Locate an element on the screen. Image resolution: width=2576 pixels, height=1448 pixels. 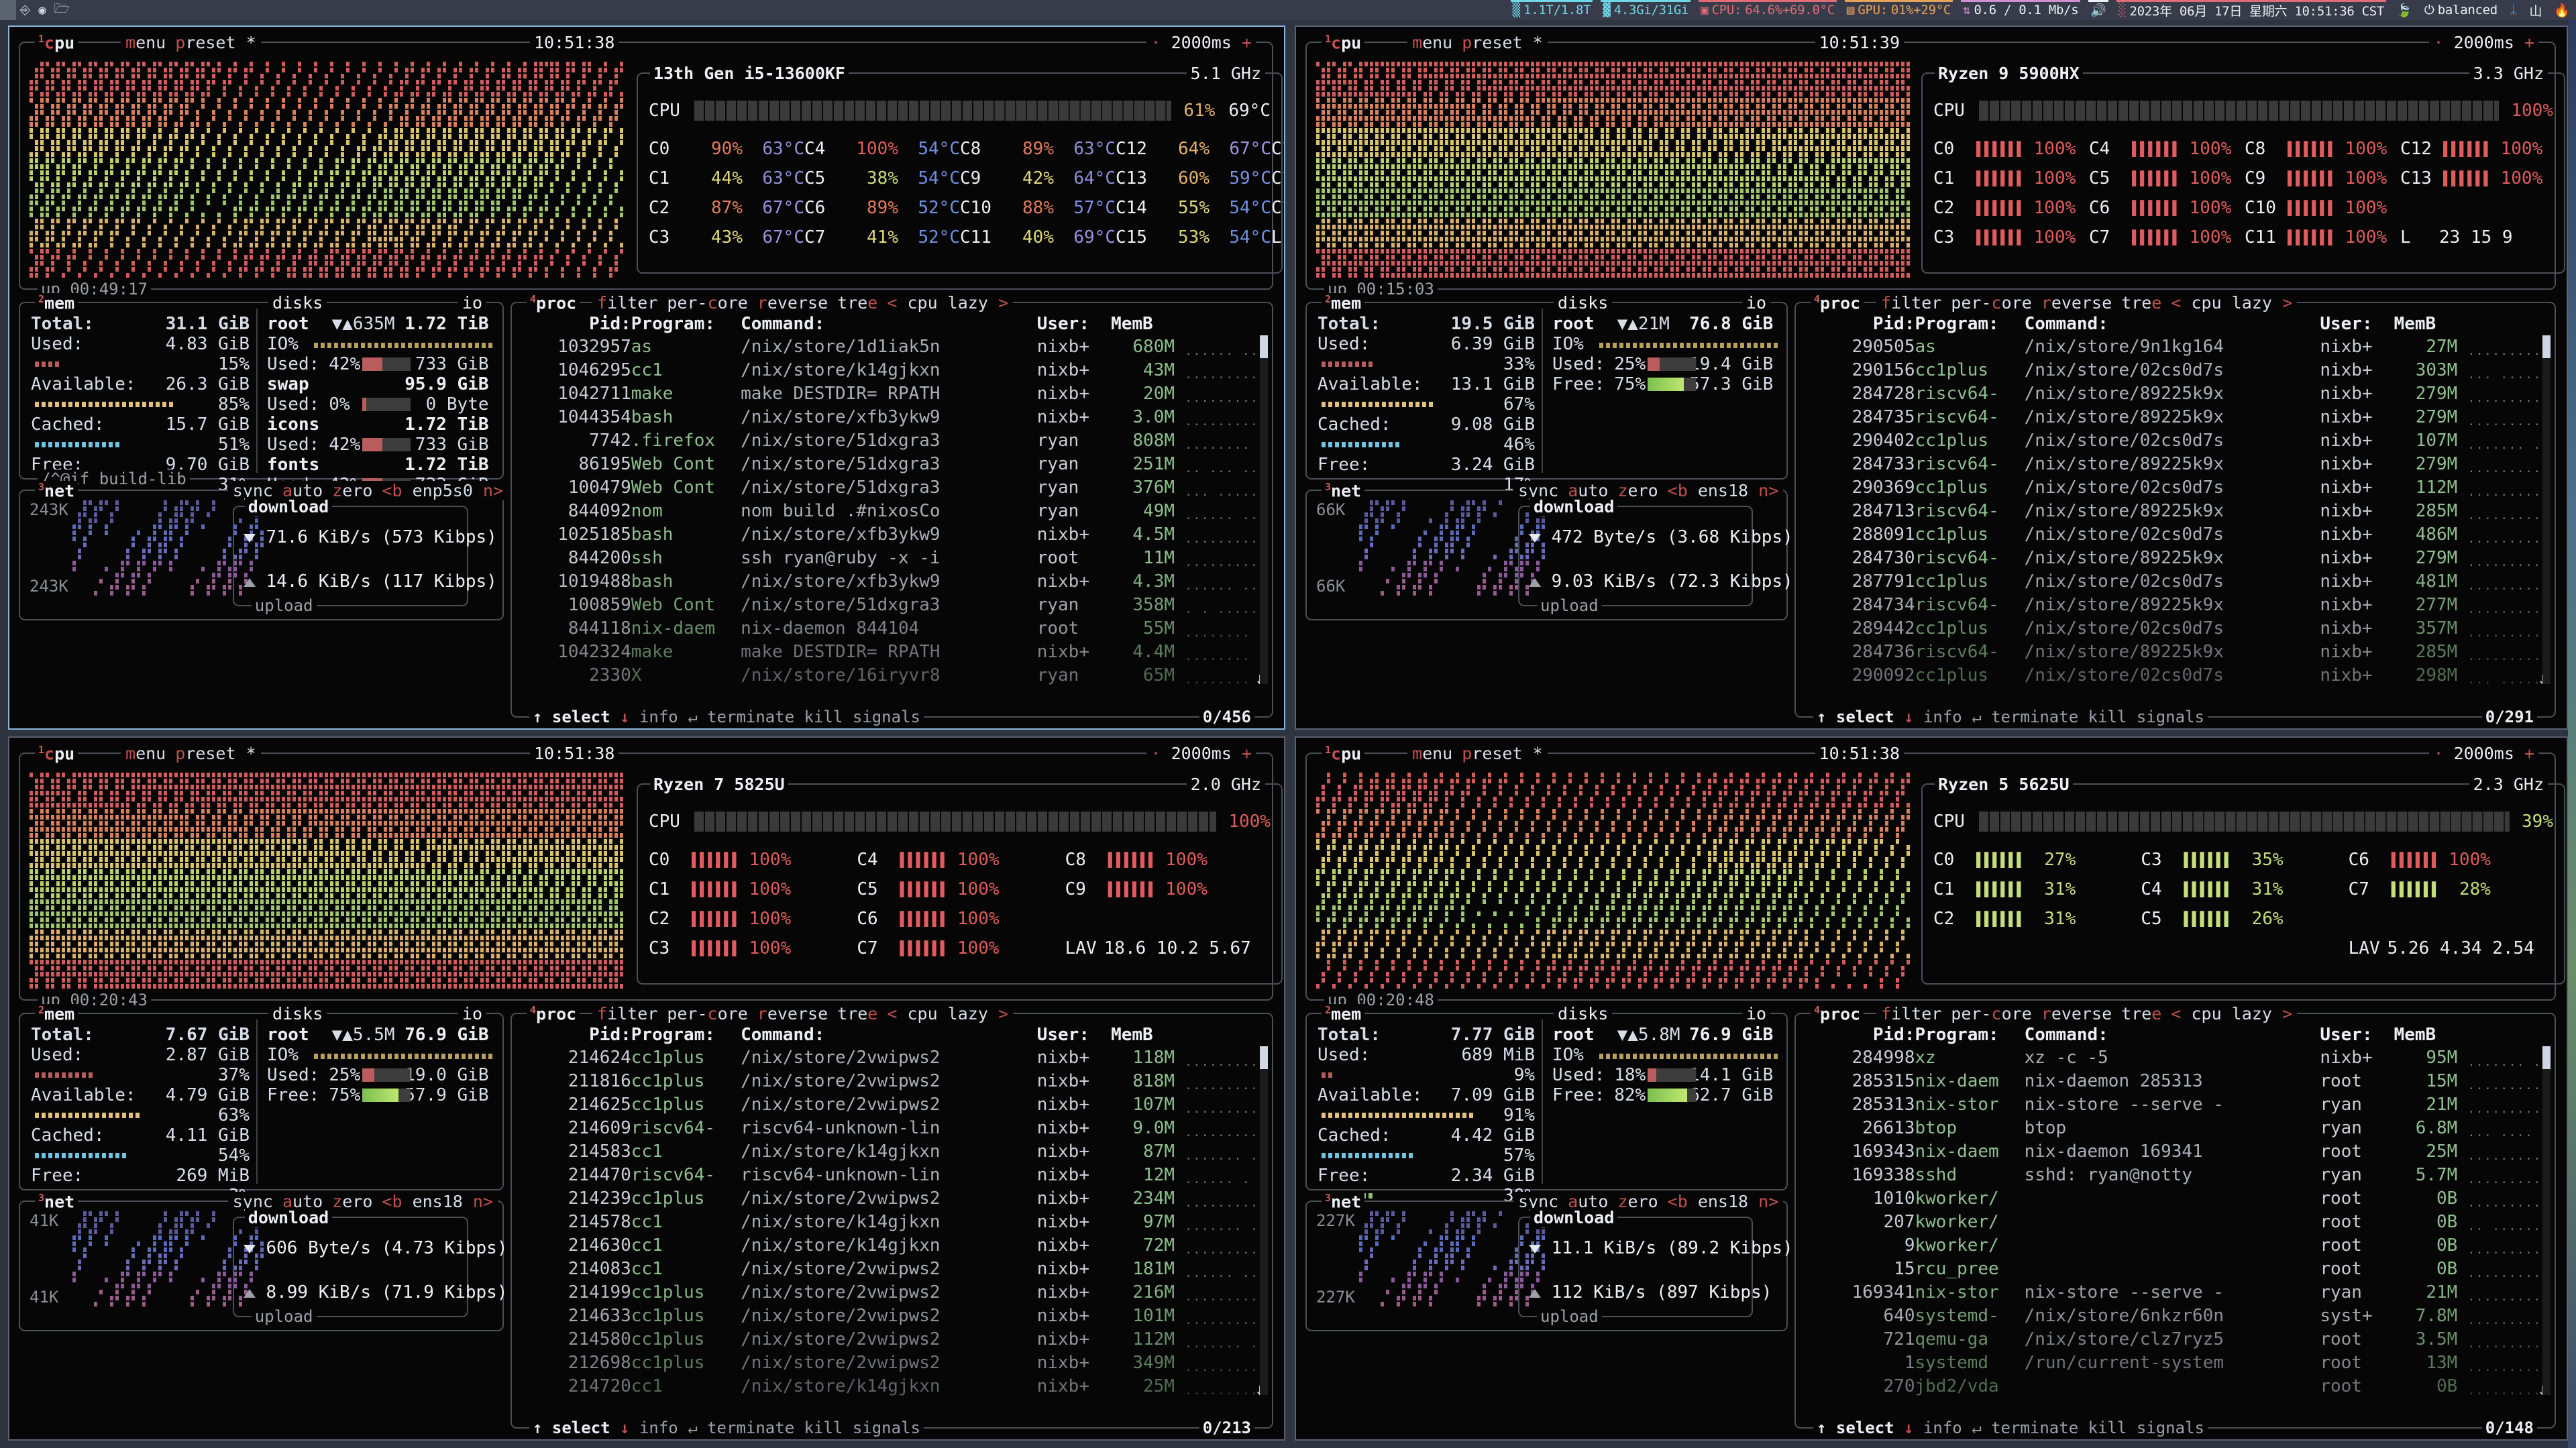
statusbar-network: ⇅ 0.6 / 0.1 Mb/s is located at coordinates (2020, 10).